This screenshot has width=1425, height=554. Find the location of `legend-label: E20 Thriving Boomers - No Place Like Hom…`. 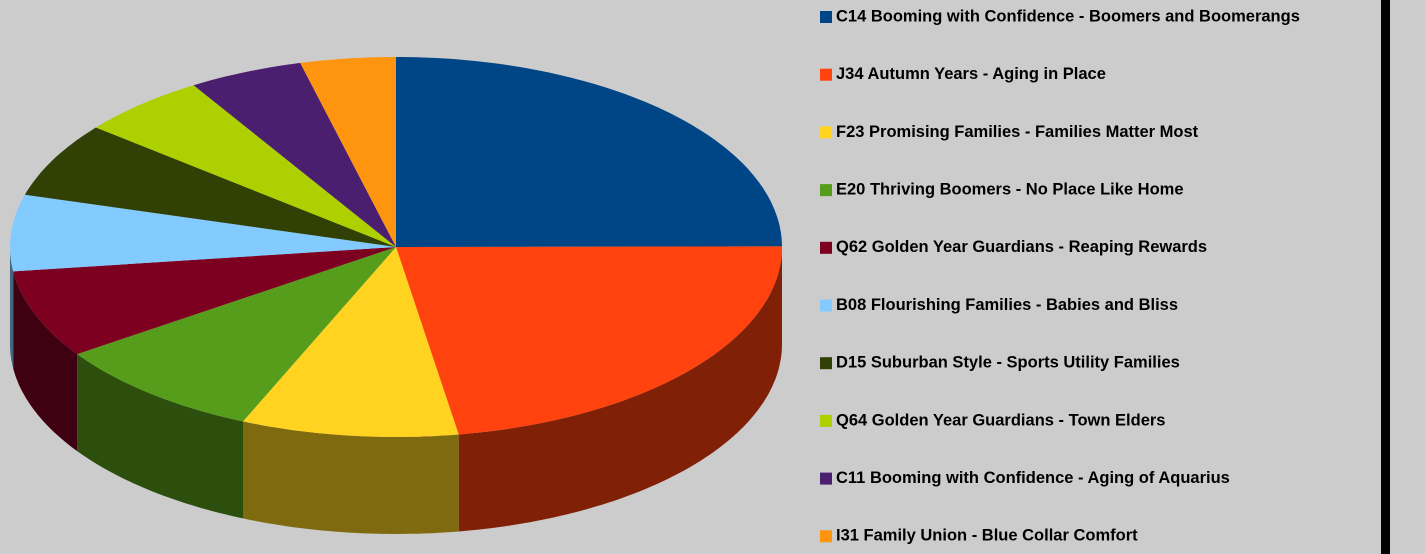

legend-label: E20 Thriving Boomers - No Place Like Hom… is located at coordinates (1010, 189).